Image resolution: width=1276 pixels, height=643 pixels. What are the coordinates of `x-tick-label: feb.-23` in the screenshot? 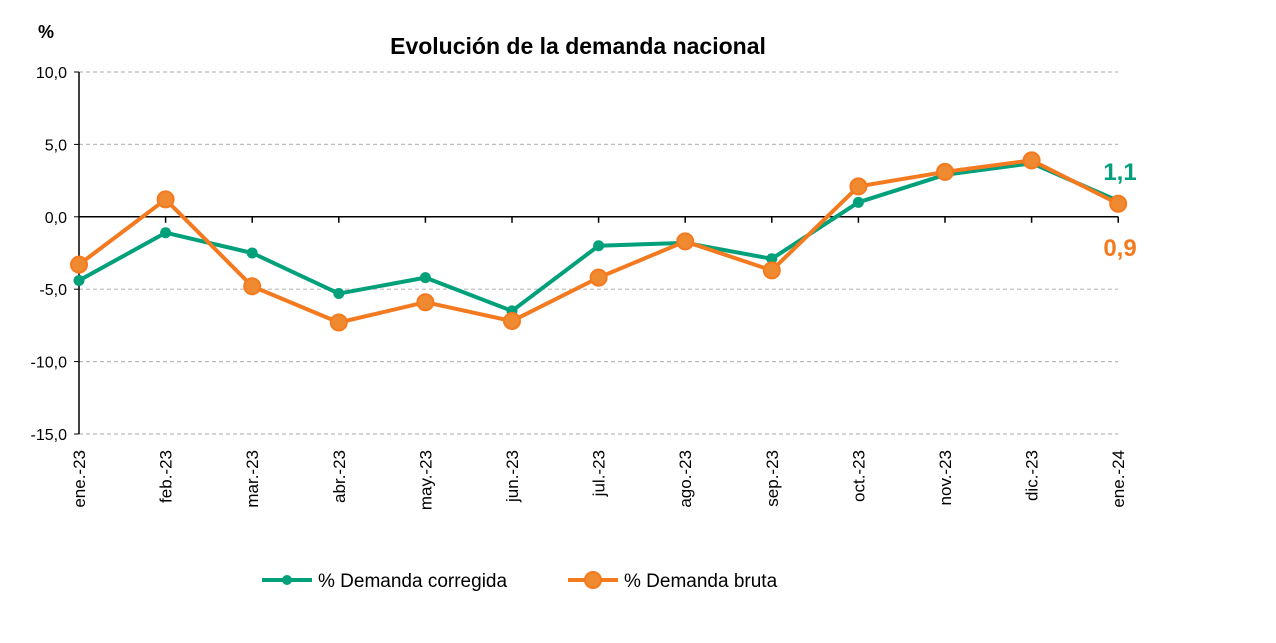 It's located at (166, 476).